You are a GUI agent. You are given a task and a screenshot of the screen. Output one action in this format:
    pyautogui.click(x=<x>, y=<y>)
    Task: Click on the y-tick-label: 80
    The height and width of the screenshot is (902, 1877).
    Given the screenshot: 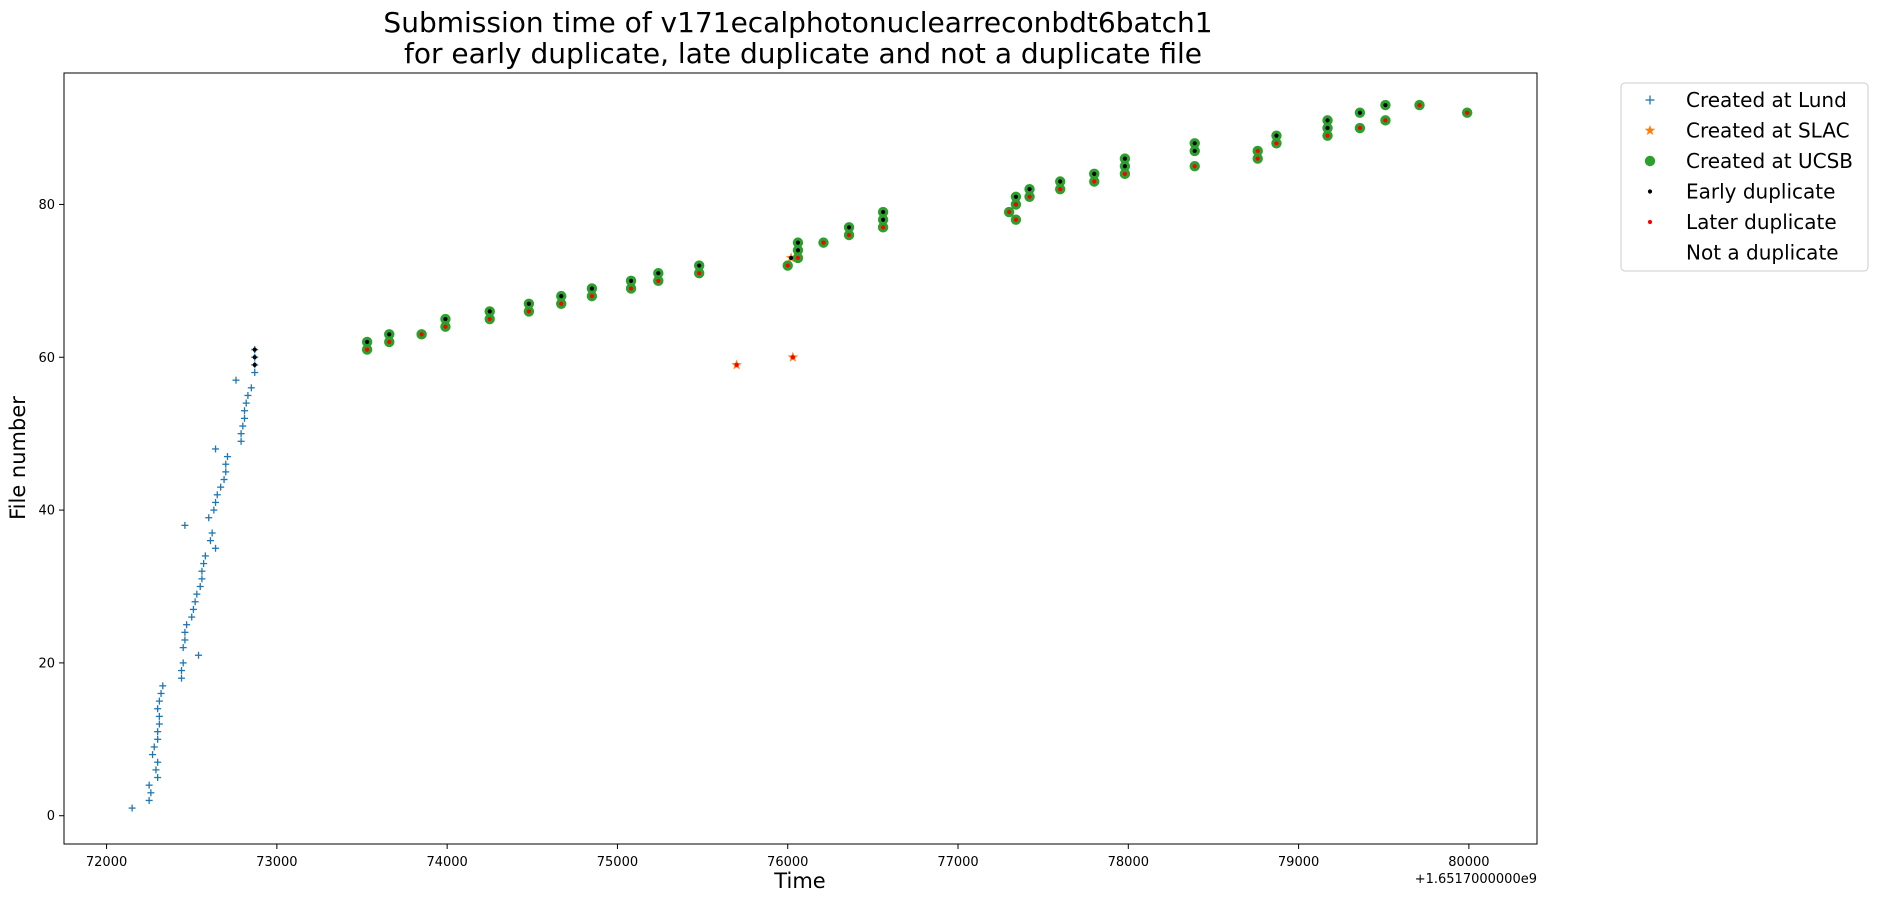 What is the action you would take?
    pyautogui.click(x=46, y=205)
    